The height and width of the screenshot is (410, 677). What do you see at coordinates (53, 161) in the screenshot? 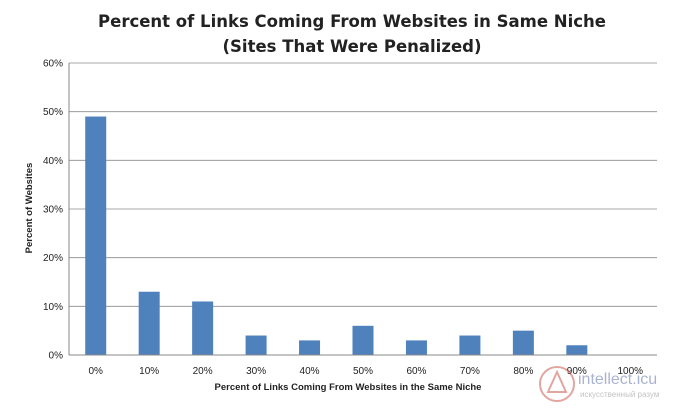
I see `y-tick-label: 40%` at bounding box center [53, 161].